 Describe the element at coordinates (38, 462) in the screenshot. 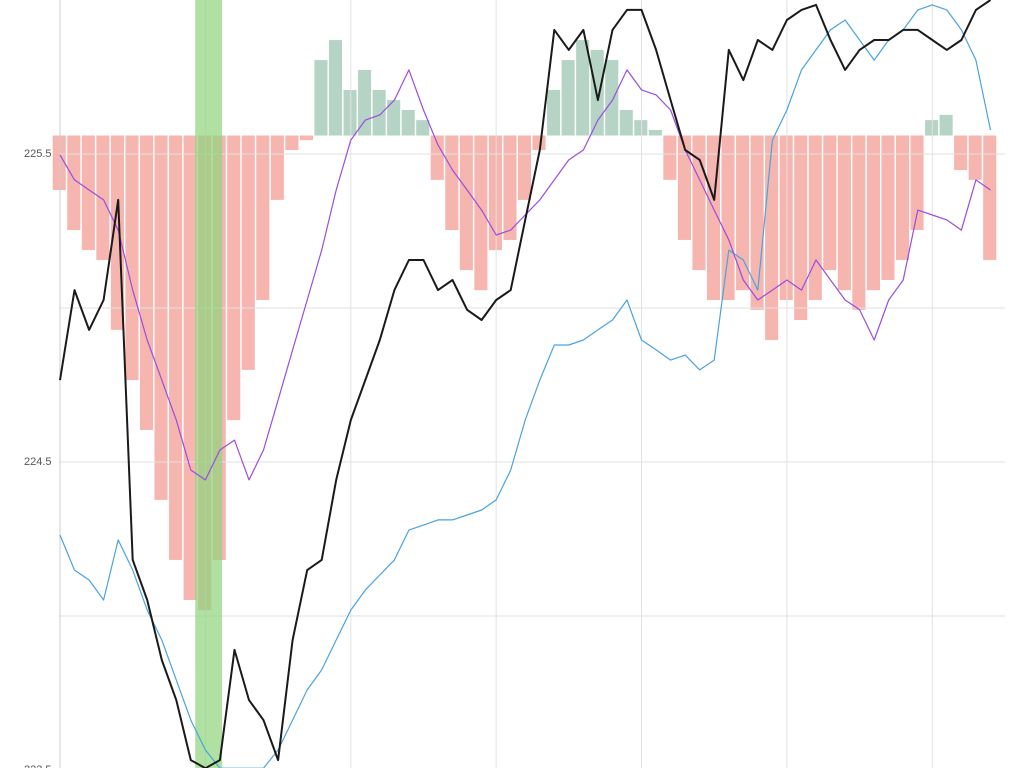

I see `y-tick-label: 224.5` at that location.